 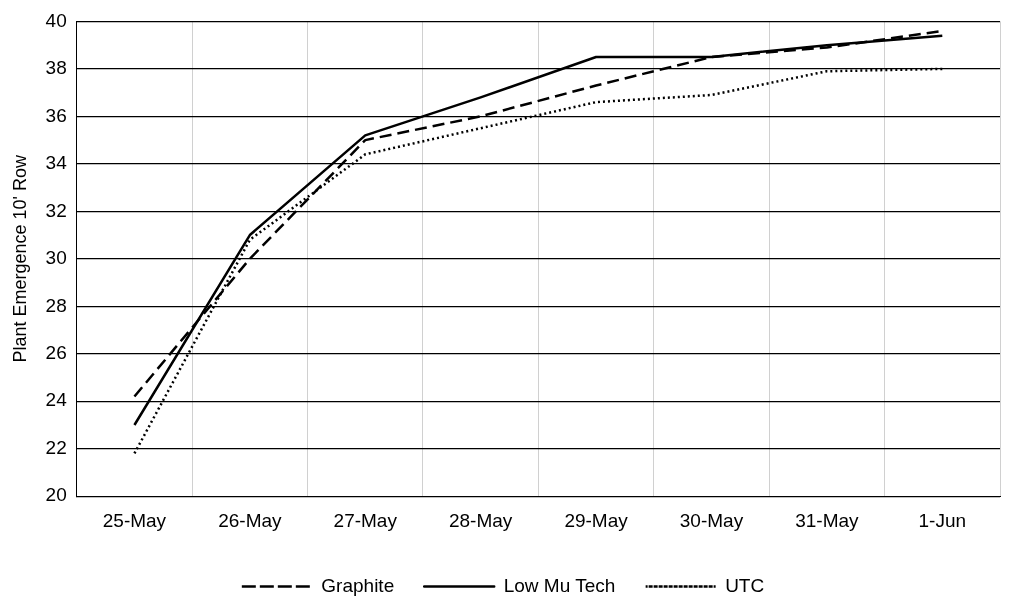 I want to click on x-tick-label: 31-May, so click(x=827, y=520).